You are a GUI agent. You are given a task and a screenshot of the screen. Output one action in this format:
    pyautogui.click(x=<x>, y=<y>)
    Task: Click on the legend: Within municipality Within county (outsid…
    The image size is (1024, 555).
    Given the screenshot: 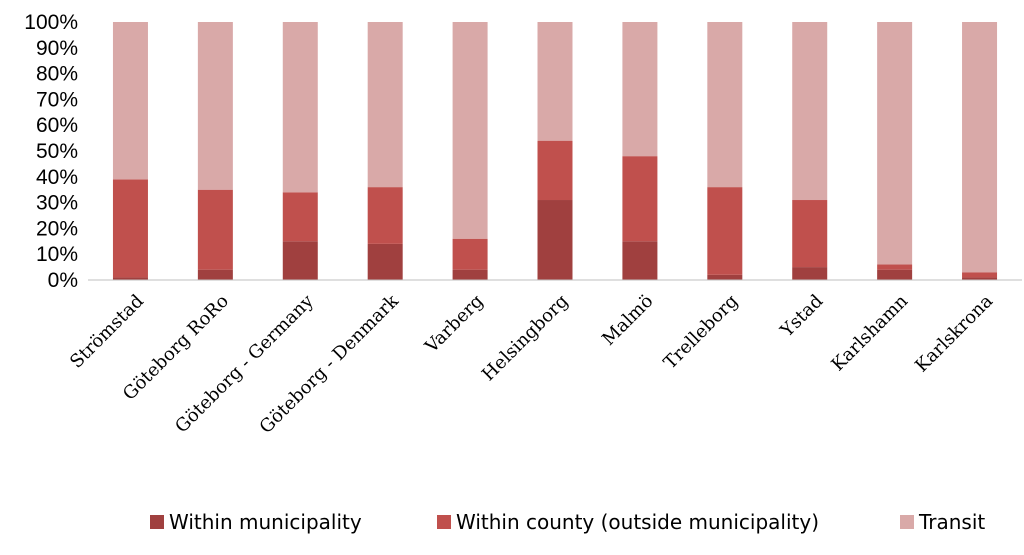 What is the action you would take?
    pyautogui.click(x=567, y=522)
    